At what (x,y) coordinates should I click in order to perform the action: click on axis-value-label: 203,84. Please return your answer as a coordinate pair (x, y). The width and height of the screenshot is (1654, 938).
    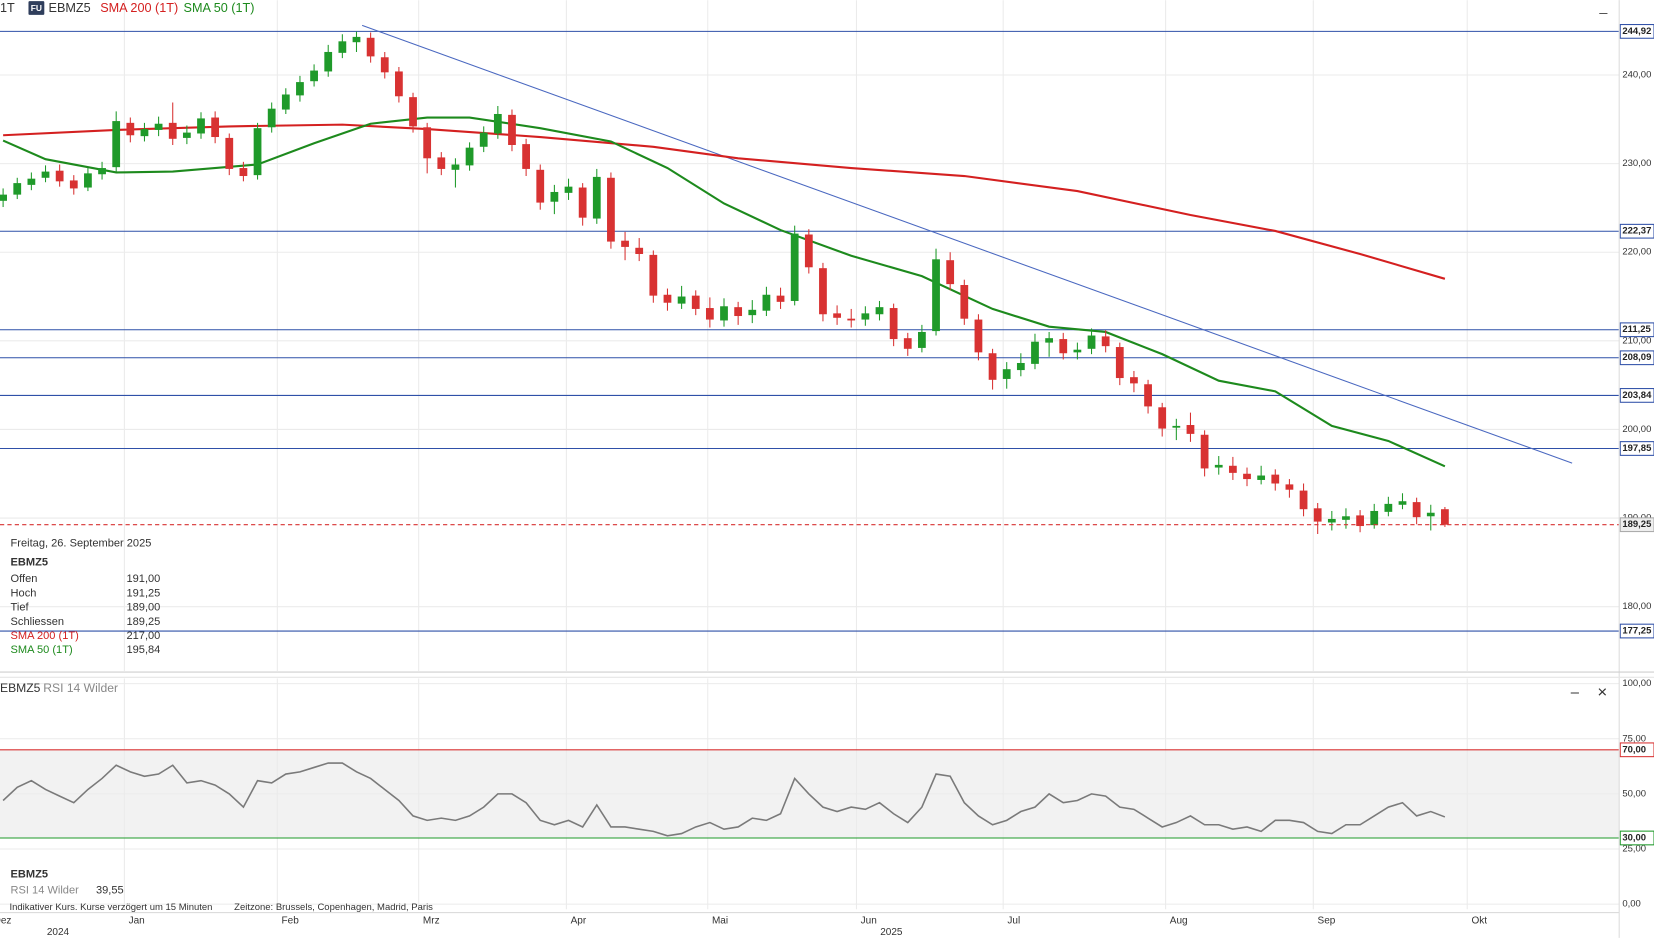
    Looking at the image, I should click on (1637, 395).